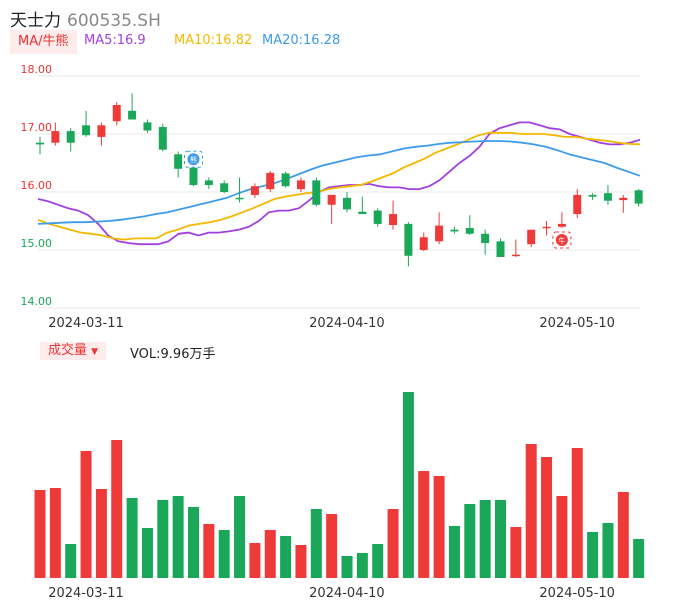 This screenshot has height=606, width=686. What do you see at coordinates (213, 40) in the screenshot?
I see `ma10-value: MA10:16.82` at bounding box center [213, 40].